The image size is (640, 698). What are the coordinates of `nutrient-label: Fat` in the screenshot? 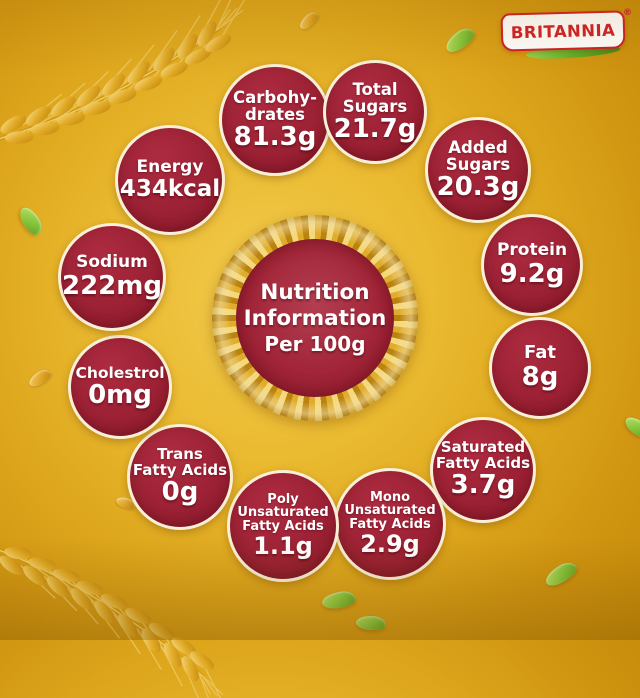 It's located at (540, 353).